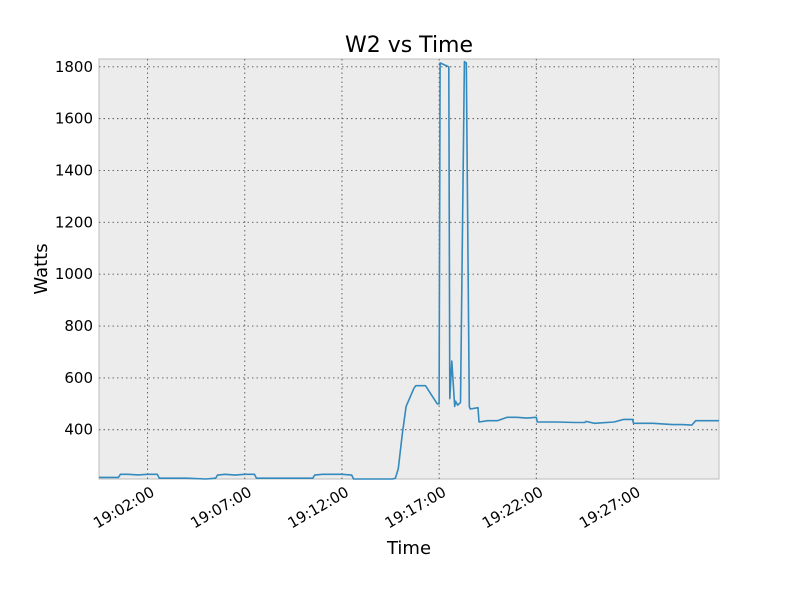 This screenshot has height=600, width=800. I want to click on y-tick-label: 1800, so click(74, 67).